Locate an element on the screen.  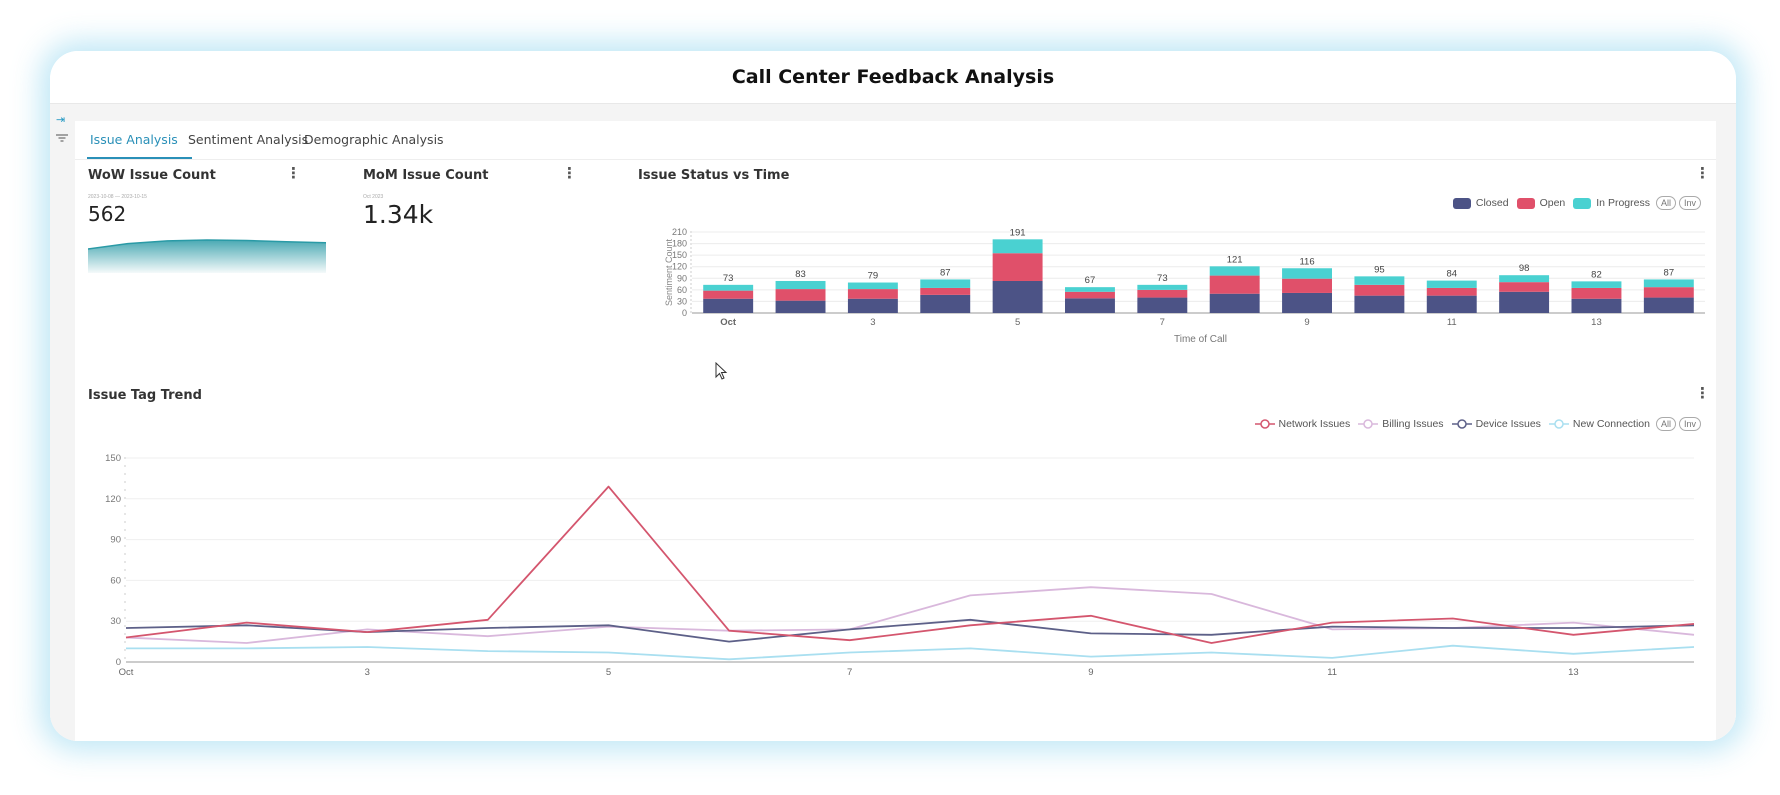
trend-chart-menu-icon: ⋮ is located at coordinates (1702, 393).